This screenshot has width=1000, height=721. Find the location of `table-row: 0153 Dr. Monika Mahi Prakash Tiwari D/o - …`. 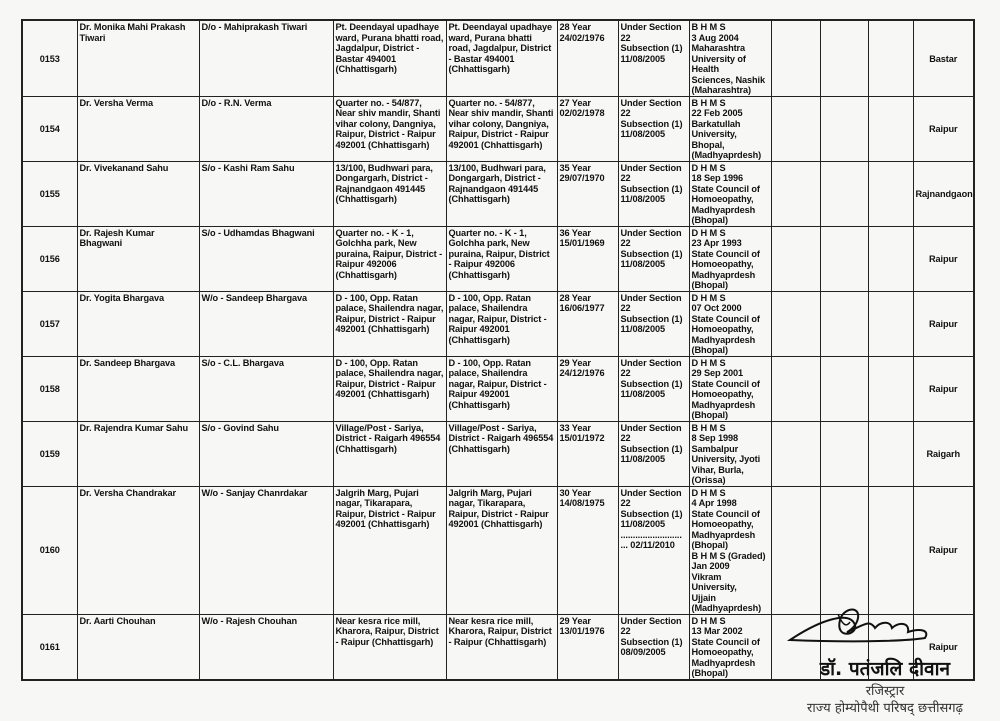

table-row: 0153 Dr. Monika Mahi Prakash Tiwari D/o - … is located at coordinates (498, 58).